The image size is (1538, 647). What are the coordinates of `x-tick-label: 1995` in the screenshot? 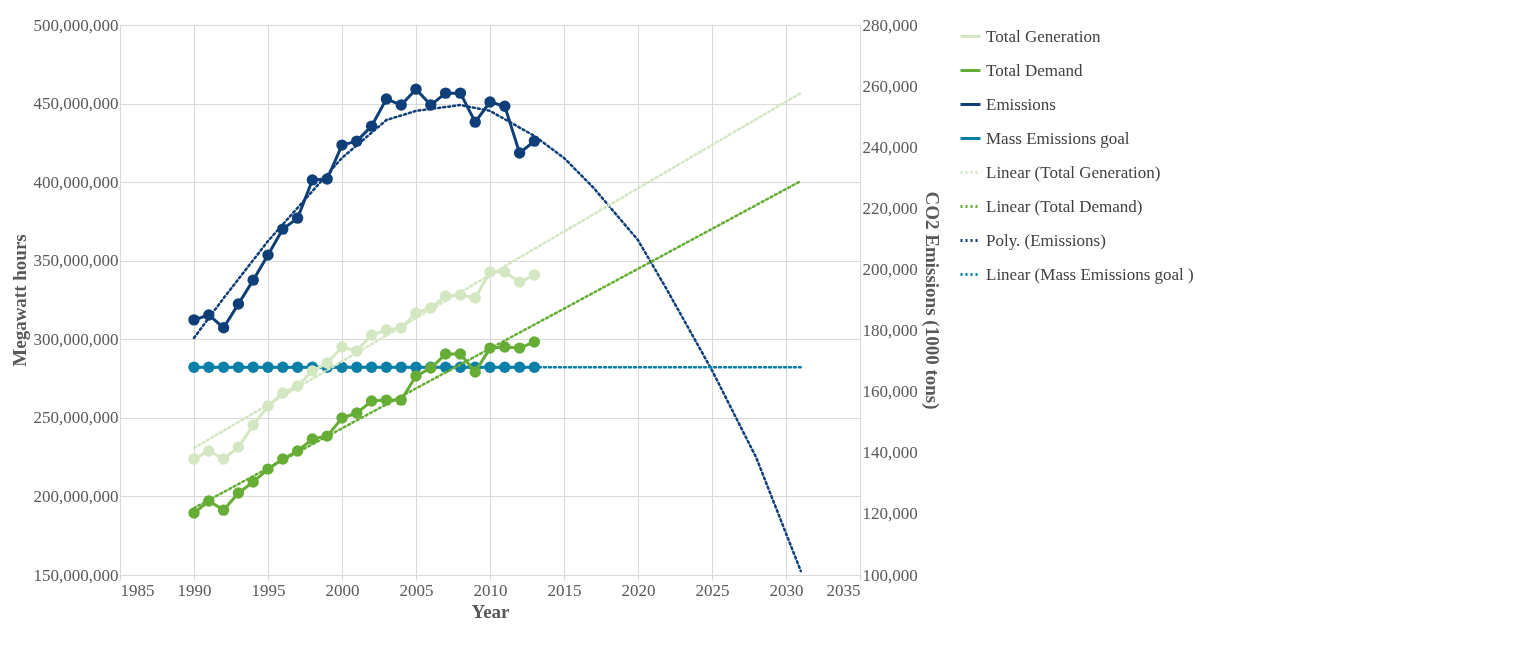 It's located at (268, 590).